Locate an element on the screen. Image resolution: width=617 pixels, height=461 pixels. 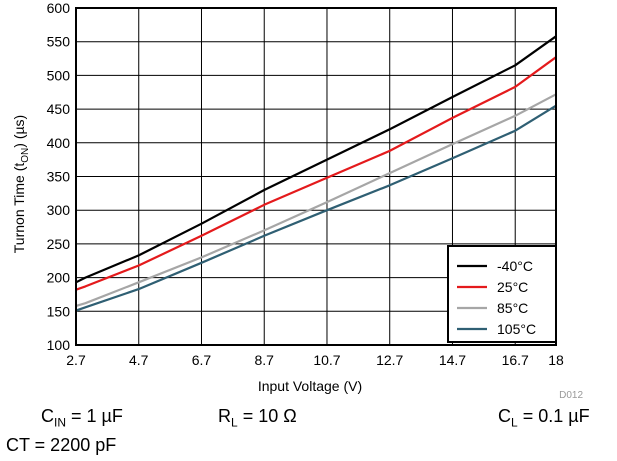
x-tick-labels: 2.7 4.7 6.7 8.7 10.7 12.7 14.7 16.7 18 is located at coordinates (315, 360).